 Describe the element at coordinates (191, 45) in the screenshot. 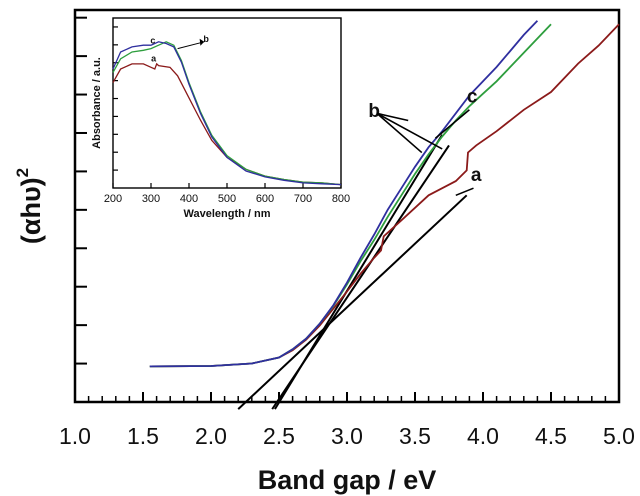

I see `inset-pointer-line-b` at that location.